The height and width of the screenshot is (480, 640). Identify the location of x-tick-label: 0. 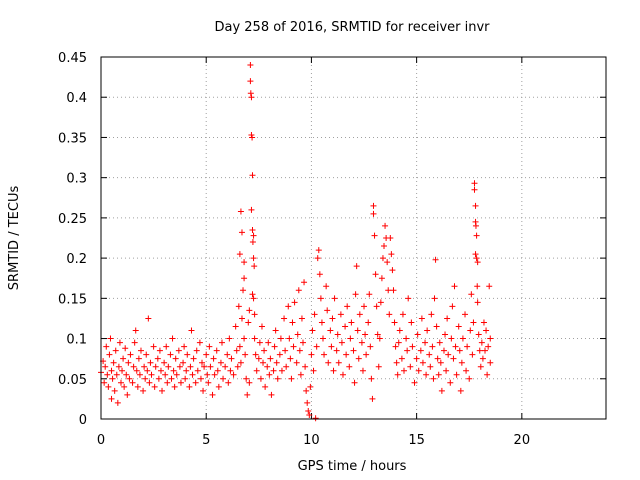
(101, 440).